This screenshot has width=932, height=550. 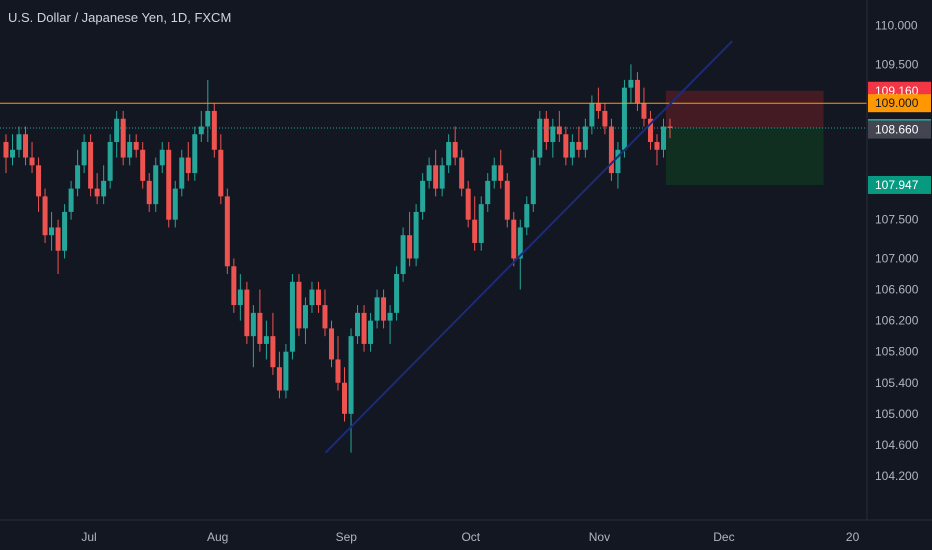 What do you see at coordinates (897, 259) in the screenshot?
I see `y-tick-label: 107.000` at bounding box center [897, 259].